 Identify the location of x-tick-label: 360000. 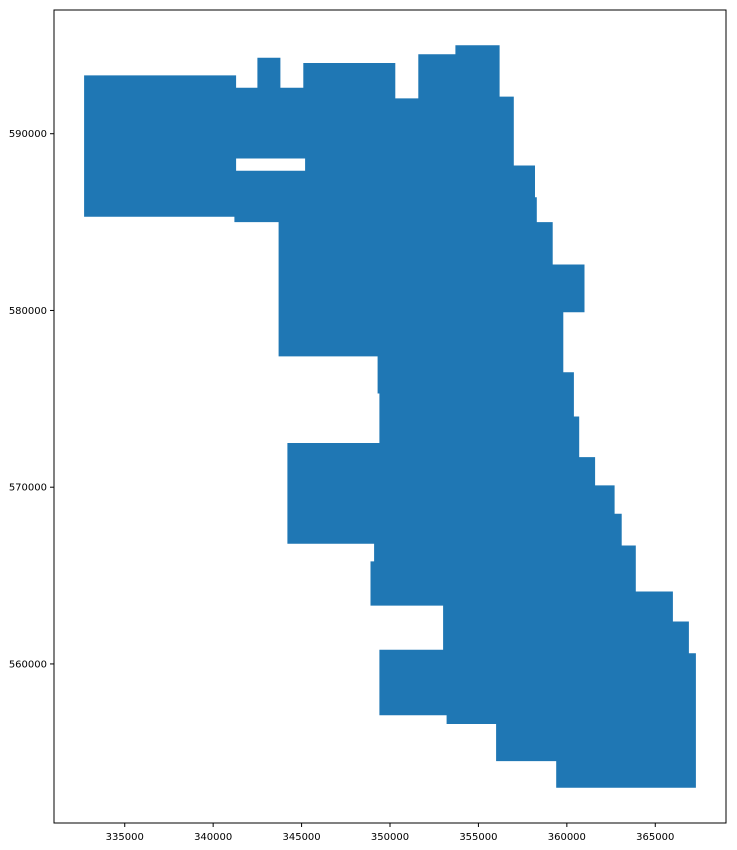
(567, 837).